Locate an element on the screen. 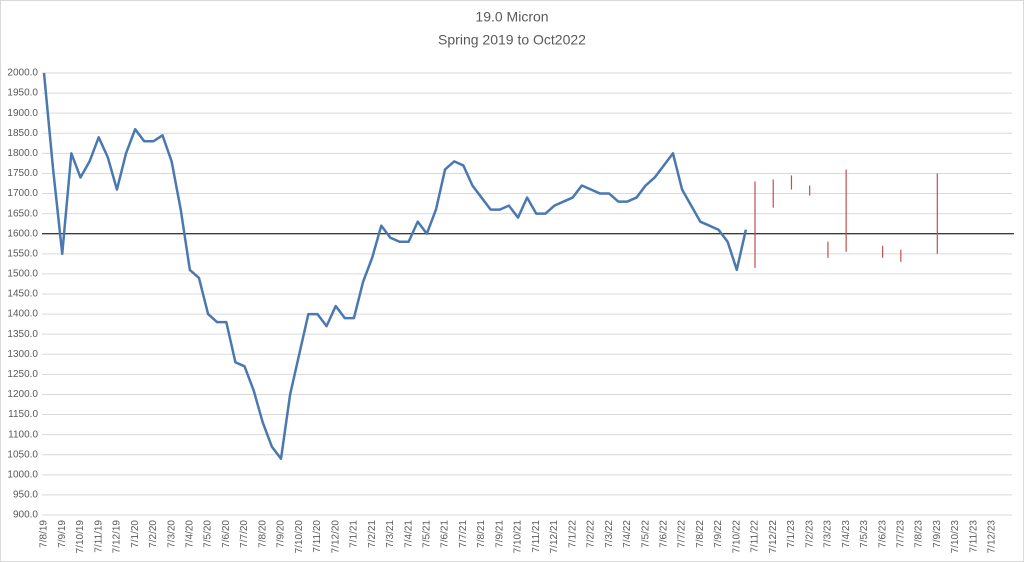 This screenshot has height=562, width=1024. chart-subtitle: Spring 2019 to Oct2022 is located at coordinates (512, 40).